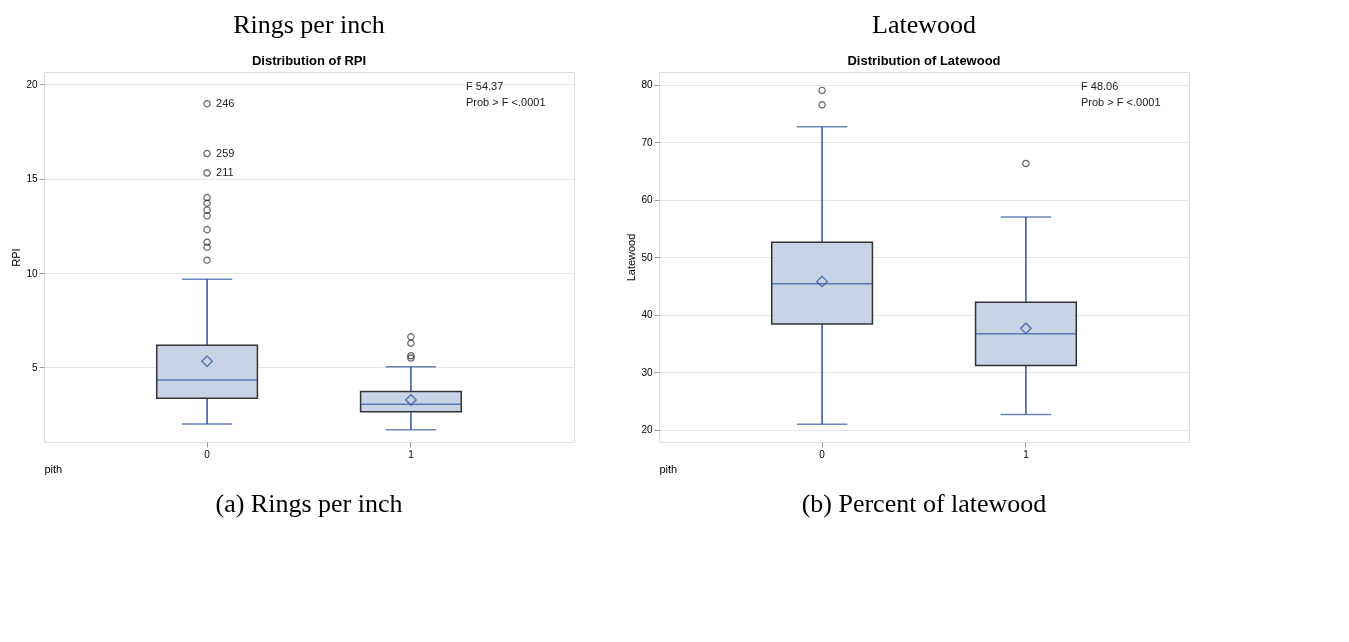  I want to click on y-tick-label: 15, so click(32, 179).